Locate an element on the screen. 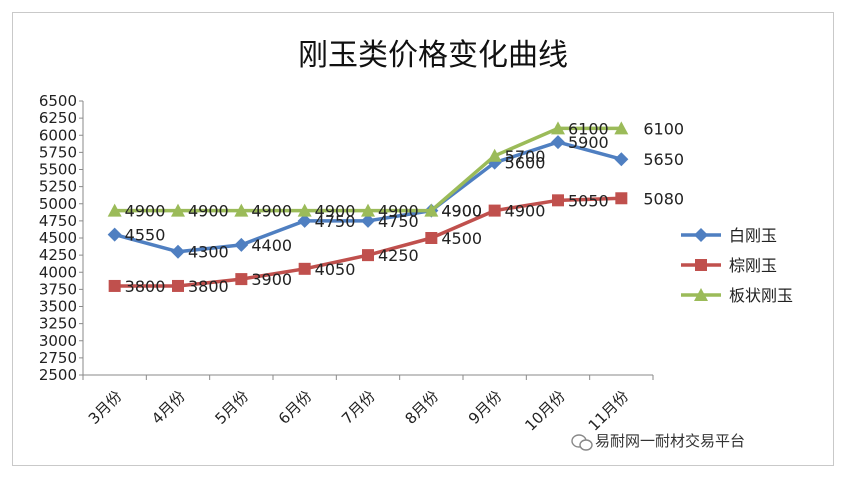 The image size is (846, 478). data-label: 3900 is located at coordinates (271, 279).